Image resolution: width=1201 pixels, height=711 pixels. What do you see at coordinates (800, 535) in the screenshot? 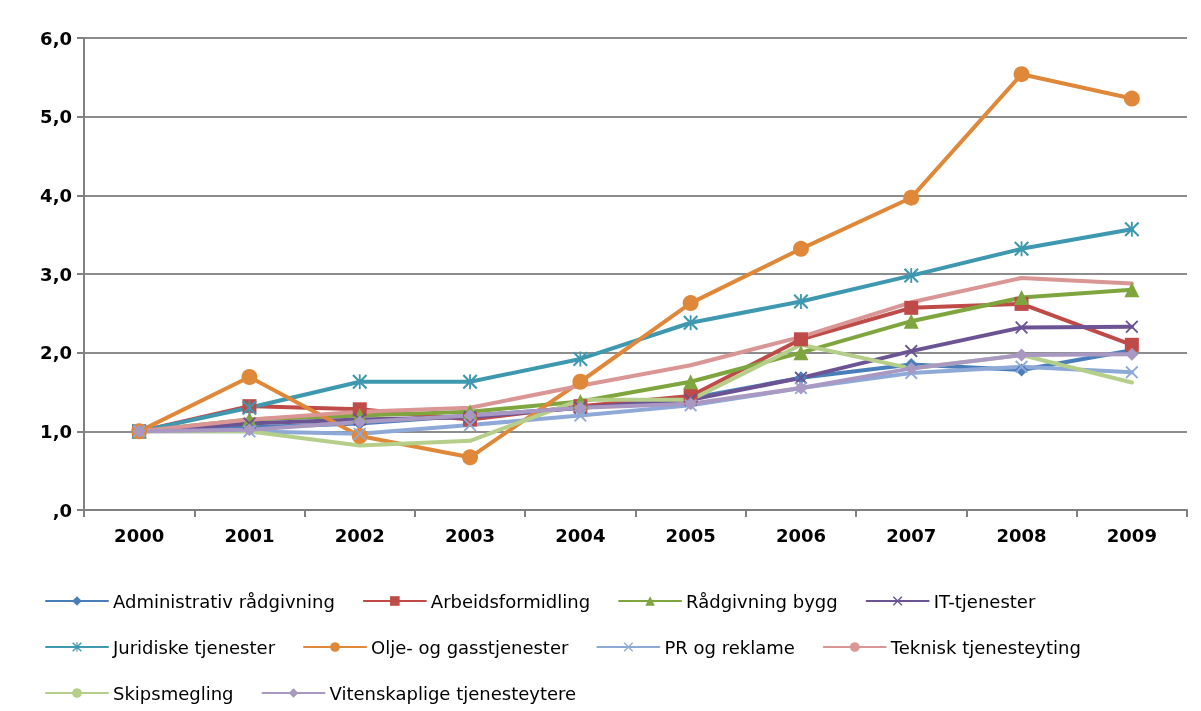
I see `x-tick-label: 2006` at bounding box center [800, 535].